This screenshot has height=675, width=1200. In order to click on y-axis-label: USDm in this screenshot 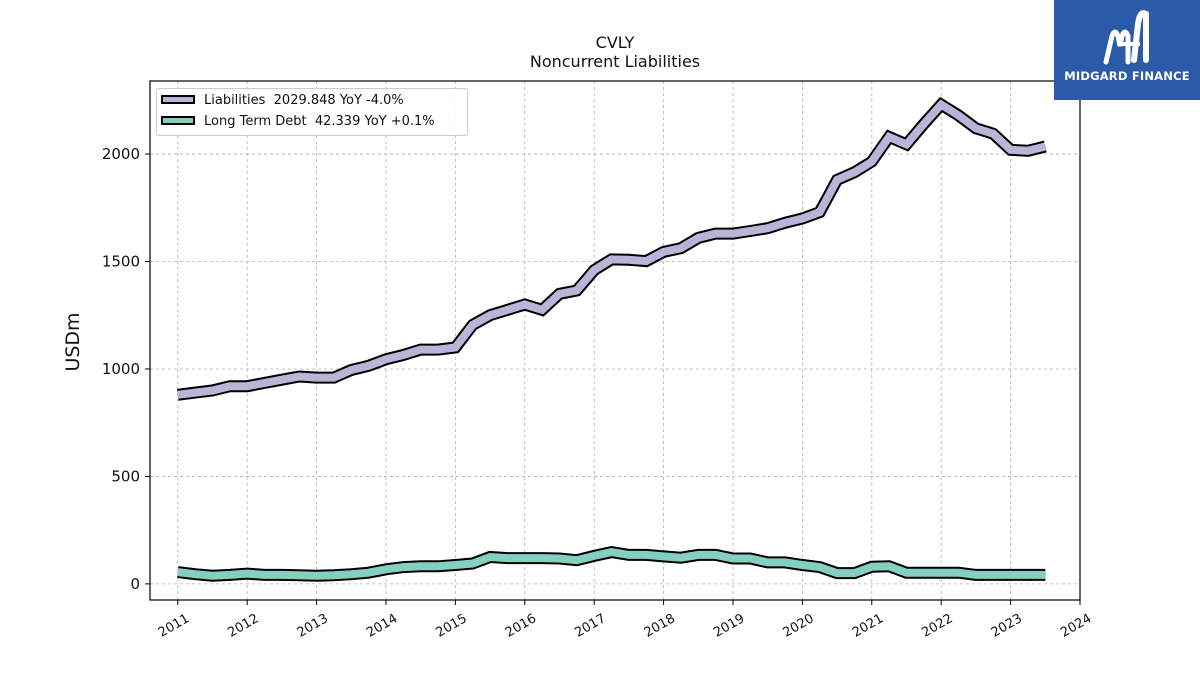, I will do `click(73, 342)`.